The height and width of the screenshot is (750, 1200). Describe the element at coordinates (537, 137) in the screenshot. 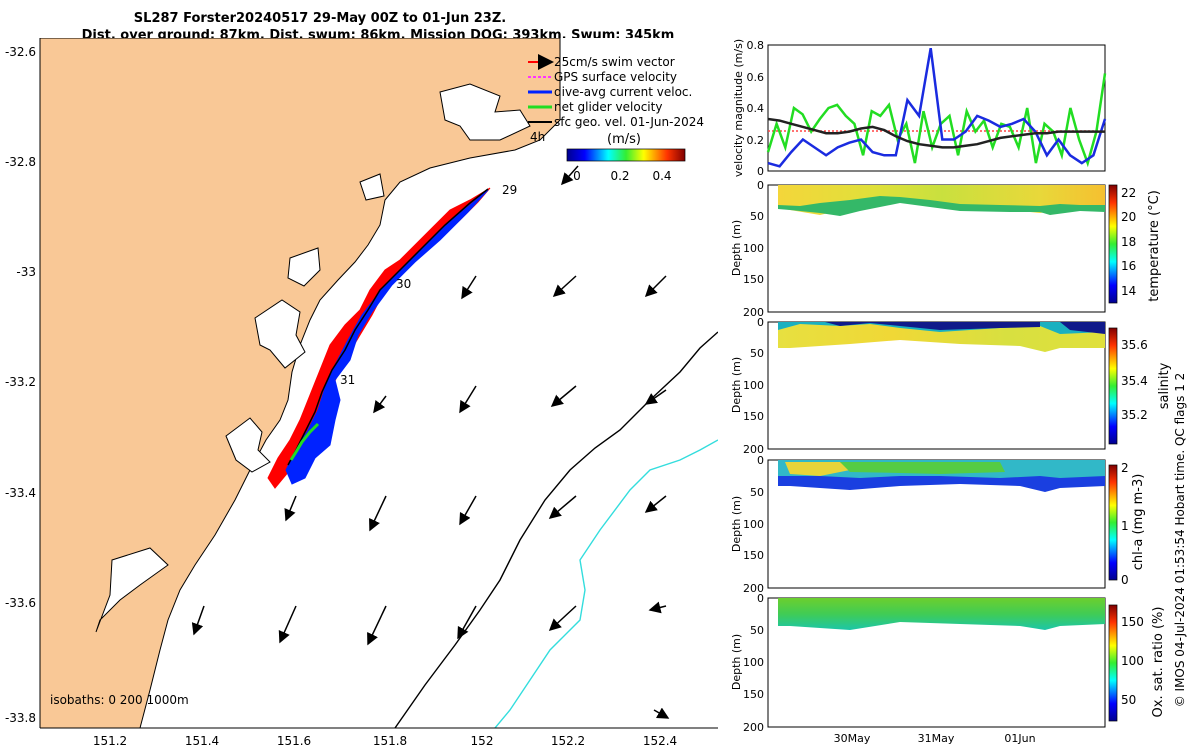

I see `interval-label: 4h` at that location.